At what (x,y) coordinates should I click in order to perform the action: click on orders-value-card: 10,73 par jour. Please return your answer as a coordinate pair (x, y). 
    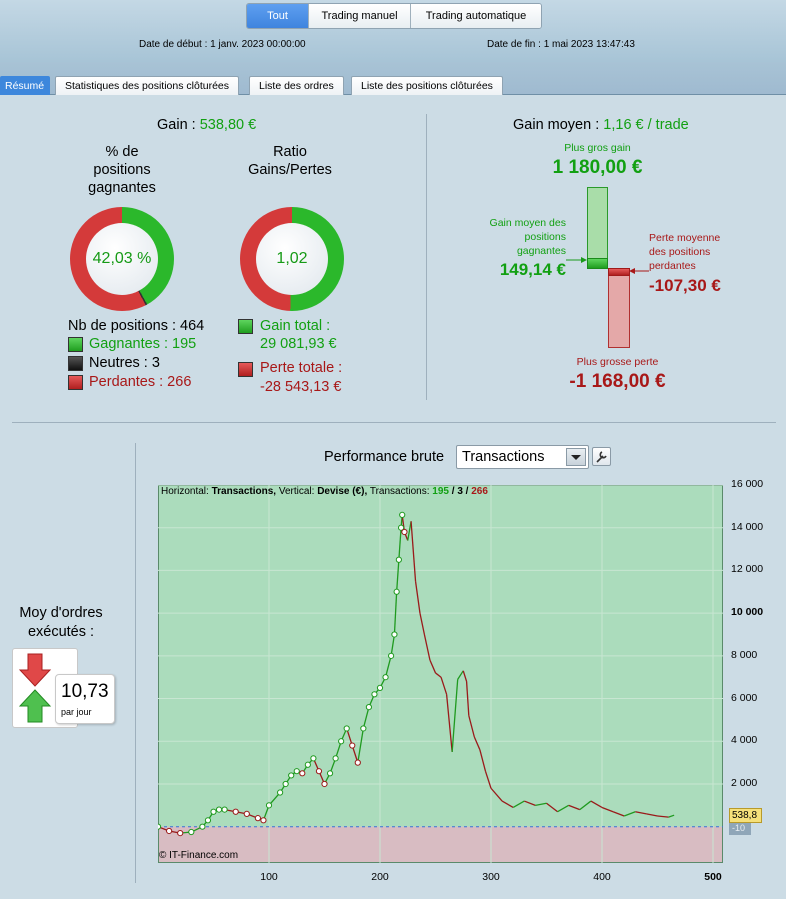
    Looking at the image, I should click on (85, 699).